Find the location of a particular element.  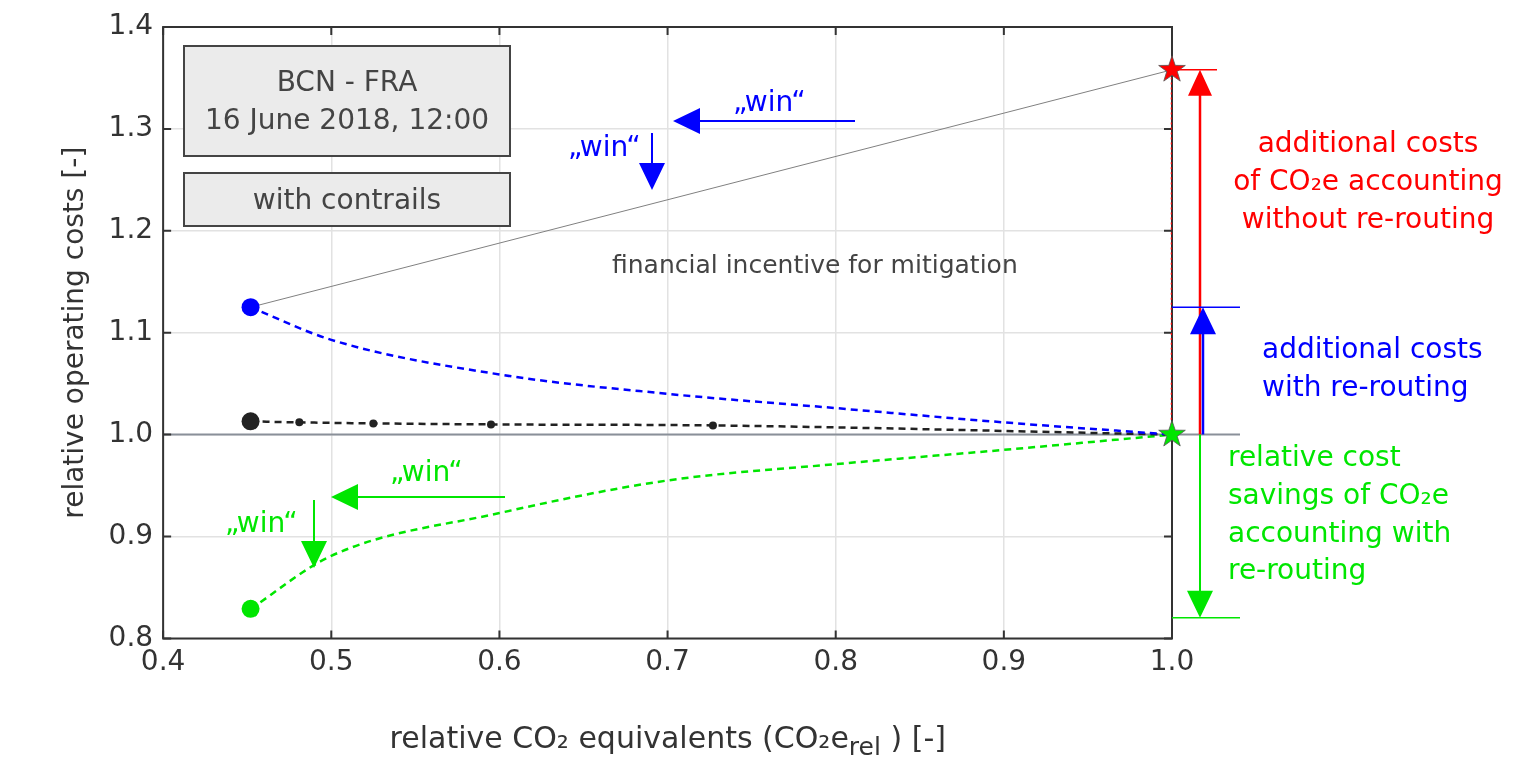

text-box: BCN - FRA 16 June 2018, 12:00 is located at coordinates (347, 101).